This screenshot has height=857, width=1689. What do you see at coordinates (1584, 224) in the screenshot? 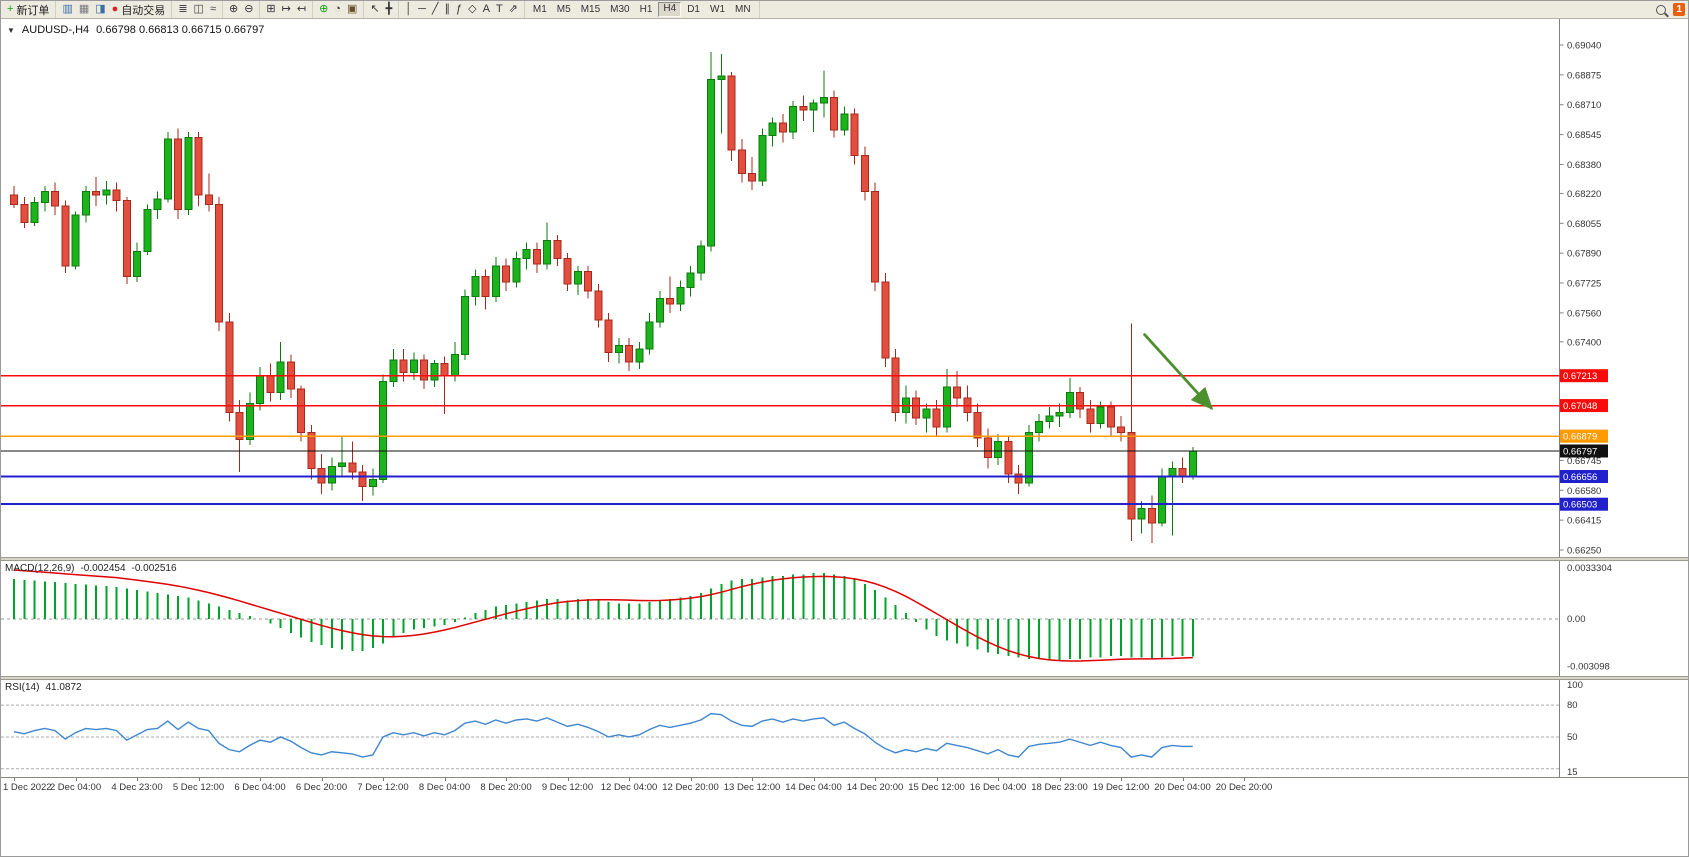
I see `svg-text: 0.68055` at bounding box center [1584, 224].